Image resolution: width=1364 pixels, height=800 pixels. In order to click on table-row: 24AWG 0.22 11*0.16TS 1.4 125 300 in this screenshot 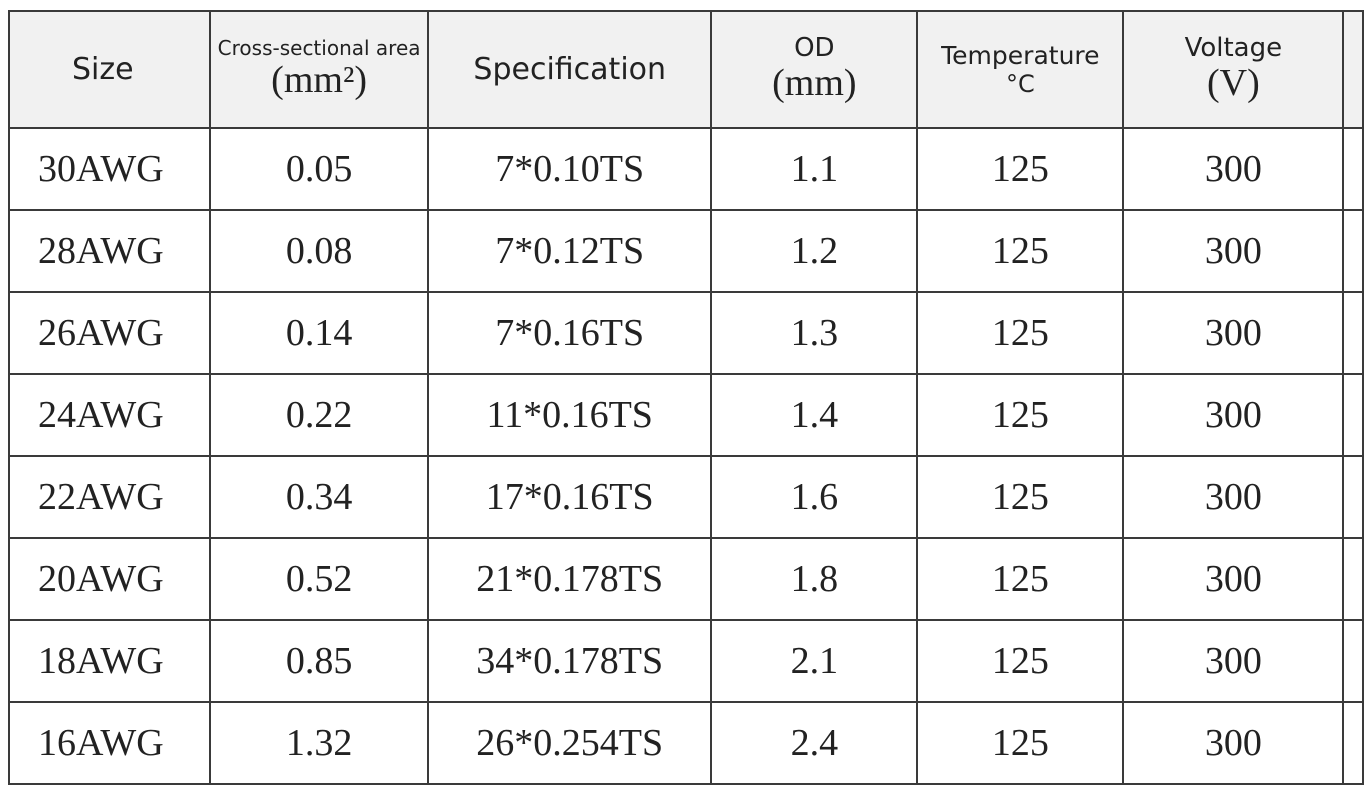, I will do `click(685, 415)`.